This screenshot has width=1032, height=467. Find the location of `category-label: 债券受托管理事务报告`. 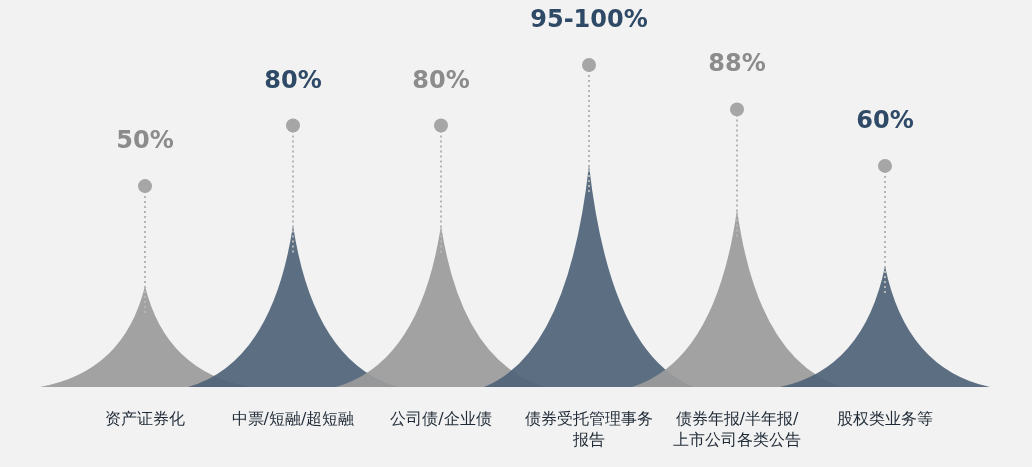

category-label: 债券受托管理事务报告 is located at coordinates (589, 429).